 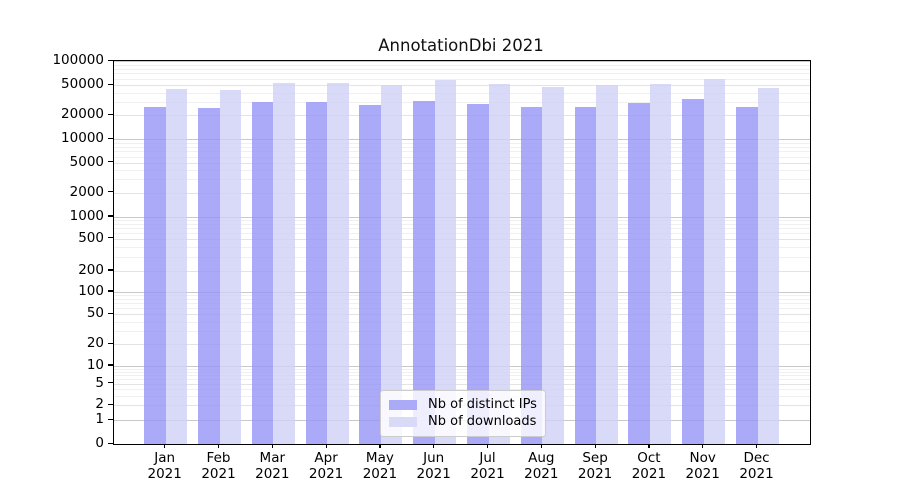 I want to click on x-tick-label: May 2021, so click(x=380, y=466).